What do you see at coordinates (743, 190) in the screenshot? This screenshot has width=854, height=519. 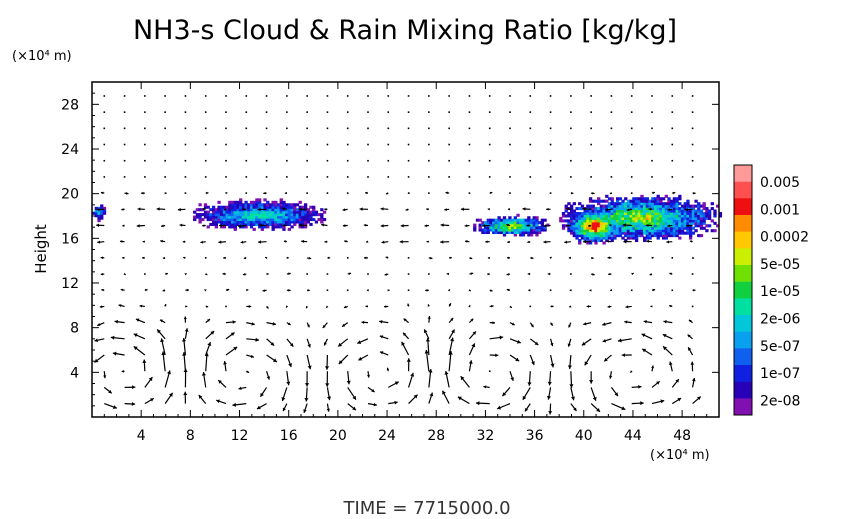 I see `colorbar-swatch` at bounding box center [743, 190].